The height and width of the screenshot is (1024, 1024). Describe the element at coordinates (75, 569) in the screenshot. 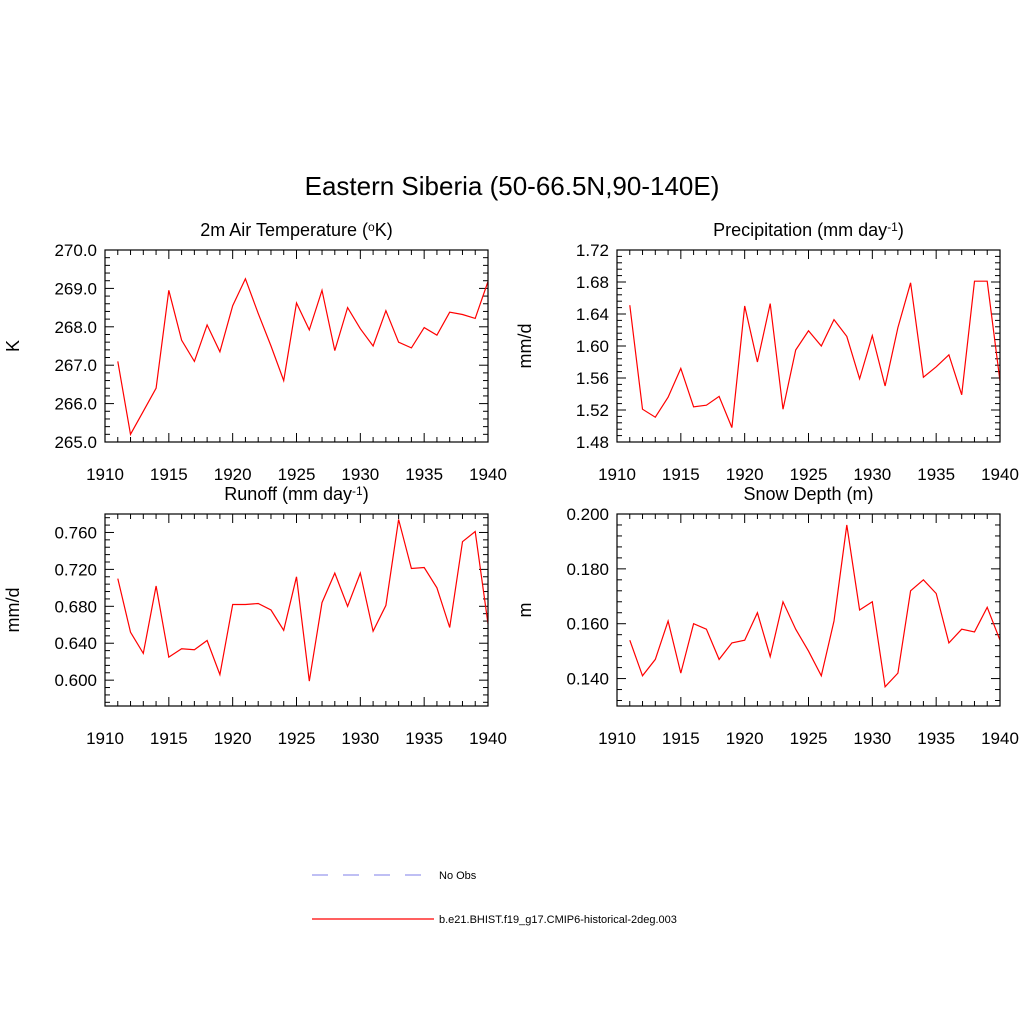

I see `y-tick-label: 0.720` at that location.